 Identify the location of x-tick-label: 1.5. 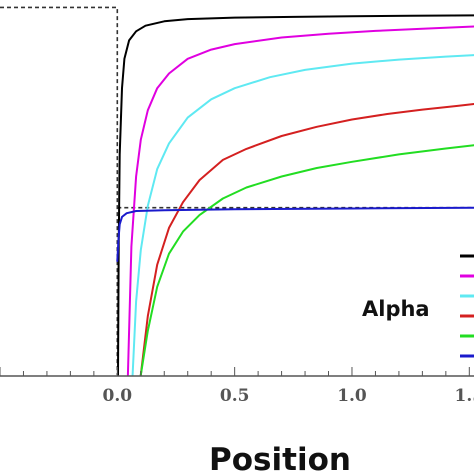
(464, 396).